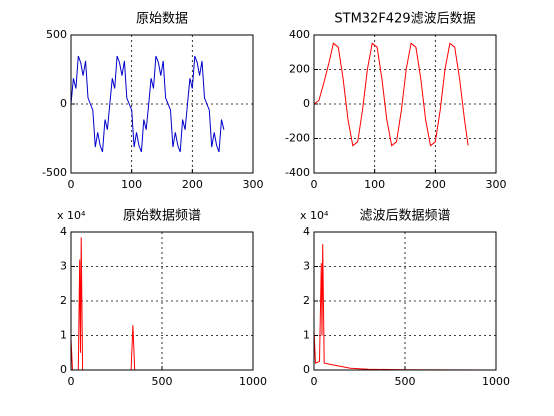 This screenshot has width=554, height=416. Describe the element at coordinates (56, 34) in the screenshot. I see `y-tick-label: 500` at that location.